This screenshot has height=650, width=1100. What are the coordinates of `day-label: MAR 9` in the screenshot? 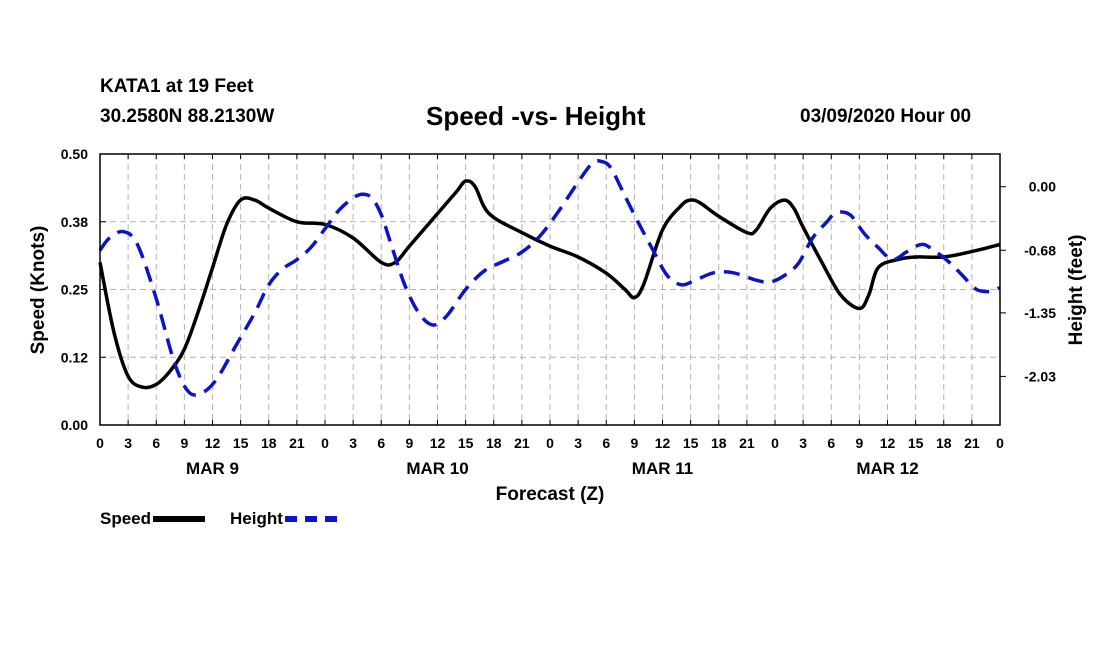 It's located at (212, 468).